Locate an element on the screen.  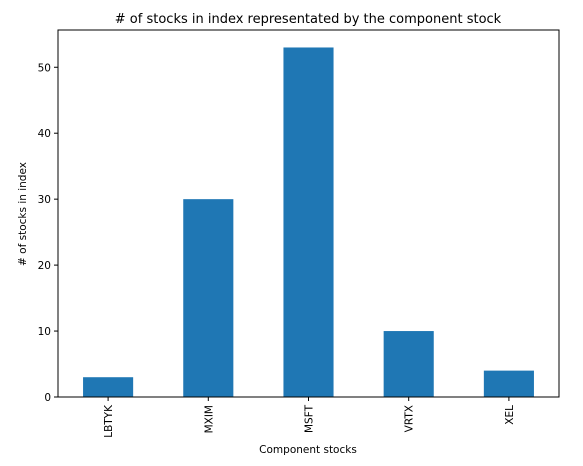
x-tick-label: LBTYK is located at coordinates (109, 421).